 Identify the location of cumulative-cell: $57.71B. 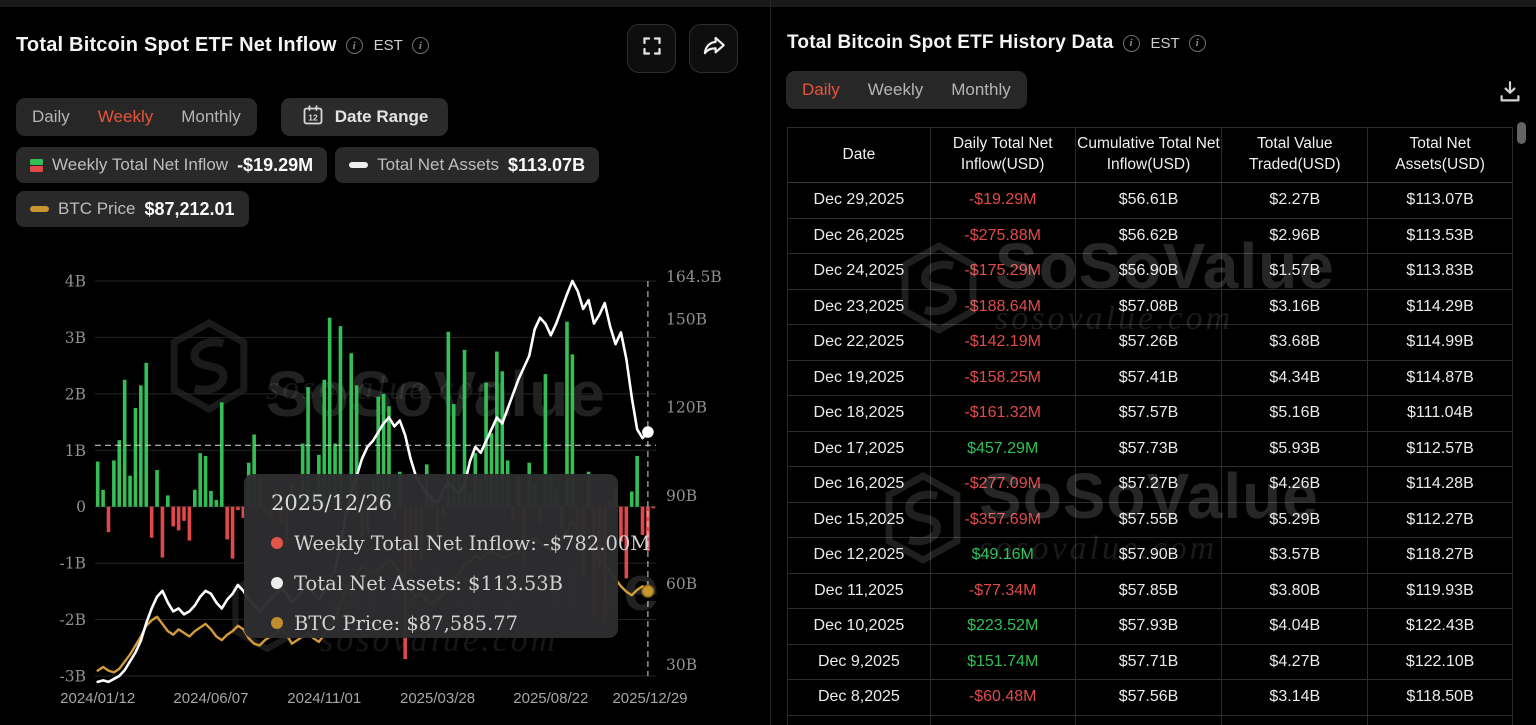
(1149, 661).